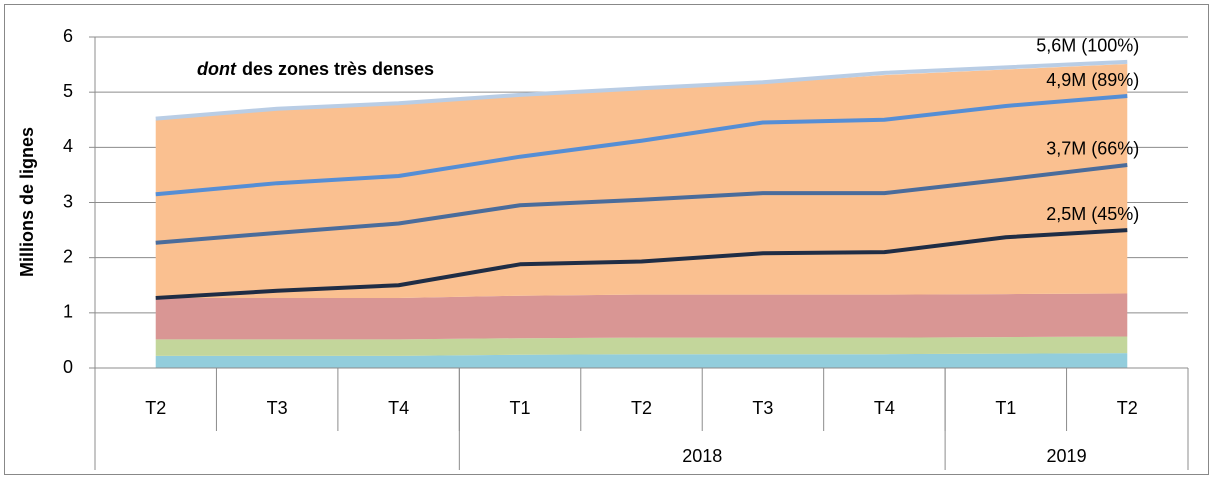 Image resolution: width=1213 pixels, height=479 pixels. What do you see at coordinates (1092, 80) in the screenshot?
I see `data-label: 4,9M (89%)` at bounding box center [1092, 80].